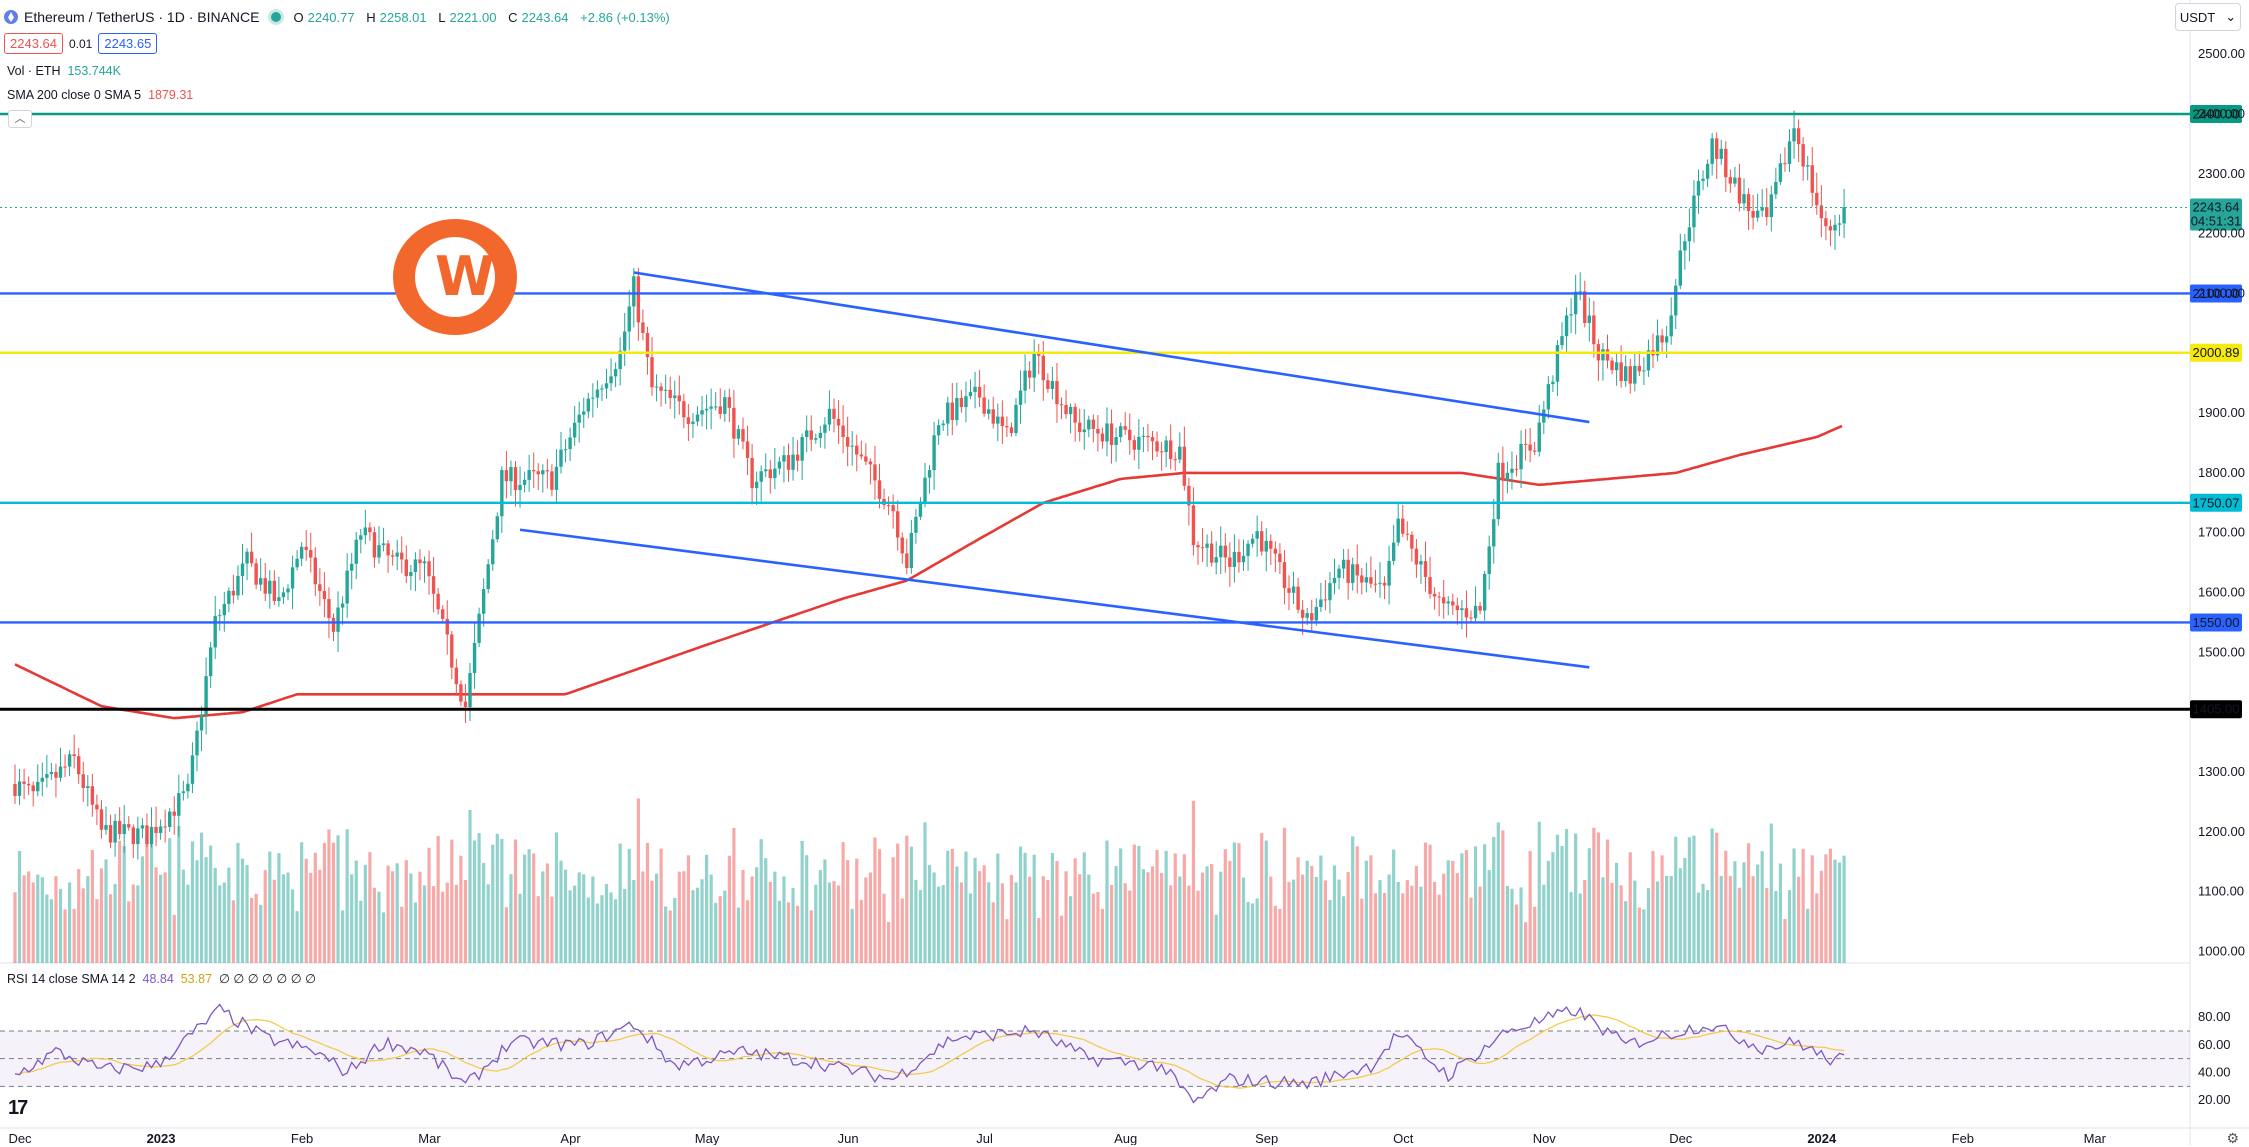  I want to click on rsi-tick-label: 60.00, so click(2214, 1044).